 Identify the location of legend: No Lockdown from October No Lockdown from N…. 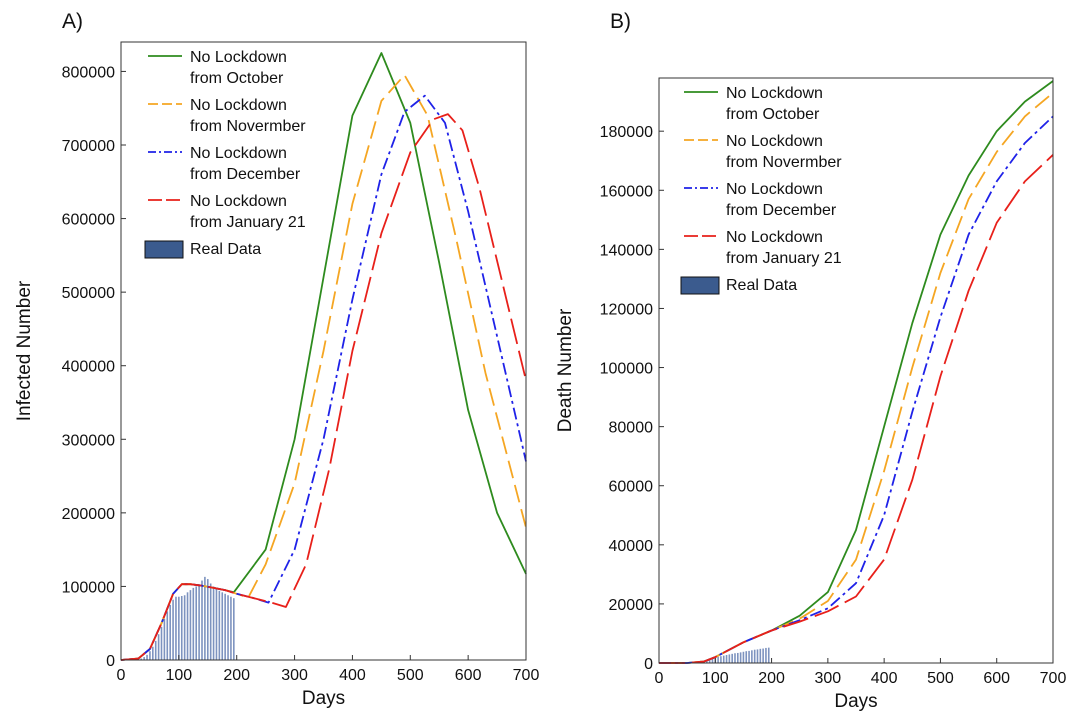
(225, 154).